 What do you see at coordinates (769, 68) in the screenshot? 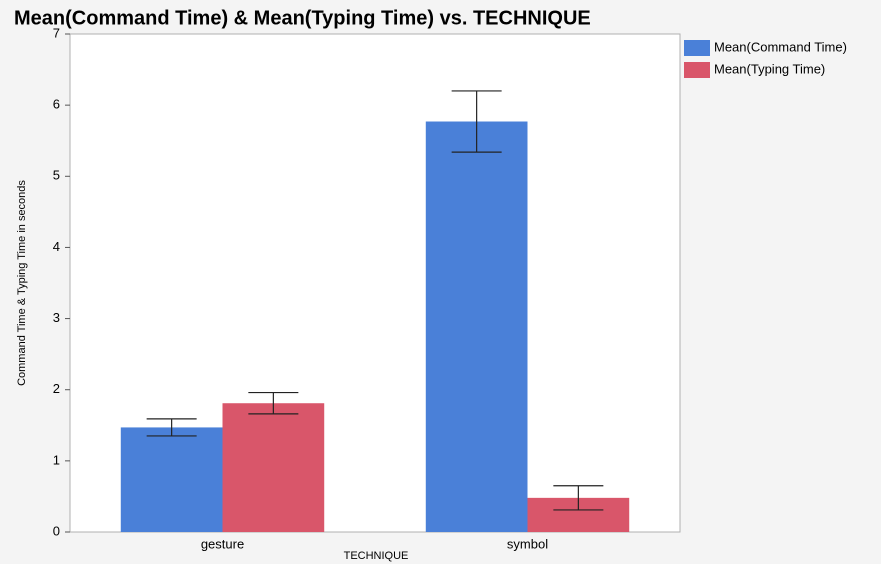
I see `legend-label: Mean(Typing Time)` at bounding box center [769, 68].